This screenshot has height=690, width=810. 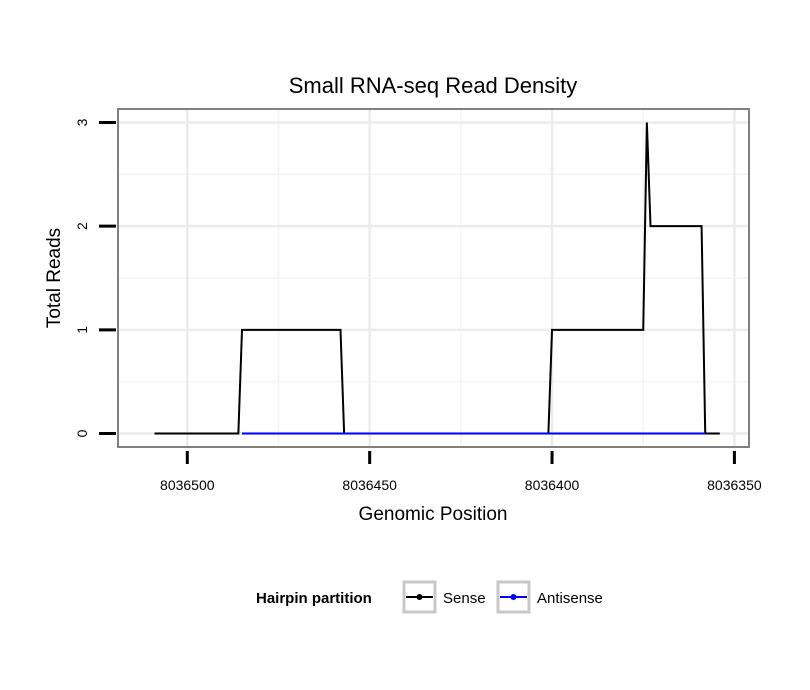 What do you see at coordinates (433, 85) in the screenshot?
I see `chart-title: Small RNA-seq Read Density` at bounding box center [433, 85].